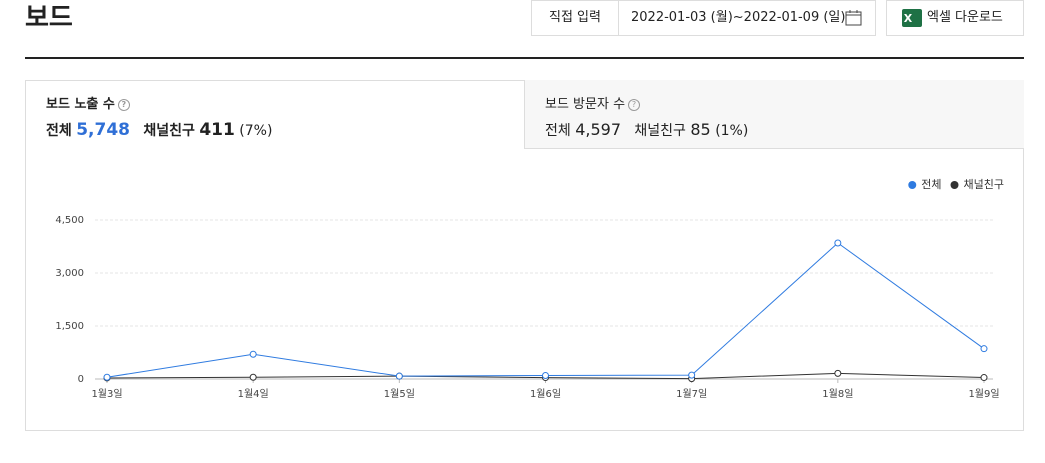 This screenshot has width=1045, height=463. I want to click on date-range-button: 2022-01-03 (월)~2022-01-09 (일), so click(747, 18).